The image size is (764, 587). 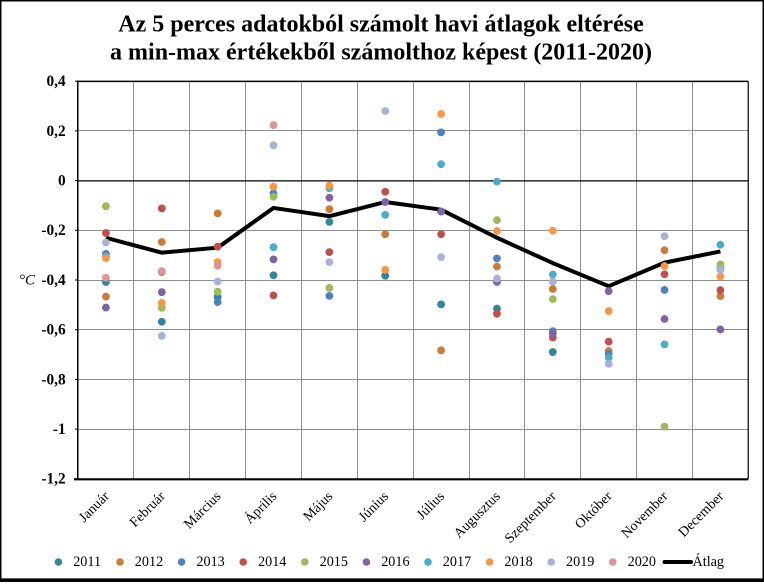 I want to click on svg-text: -0,4, so click(x=53, y=280).